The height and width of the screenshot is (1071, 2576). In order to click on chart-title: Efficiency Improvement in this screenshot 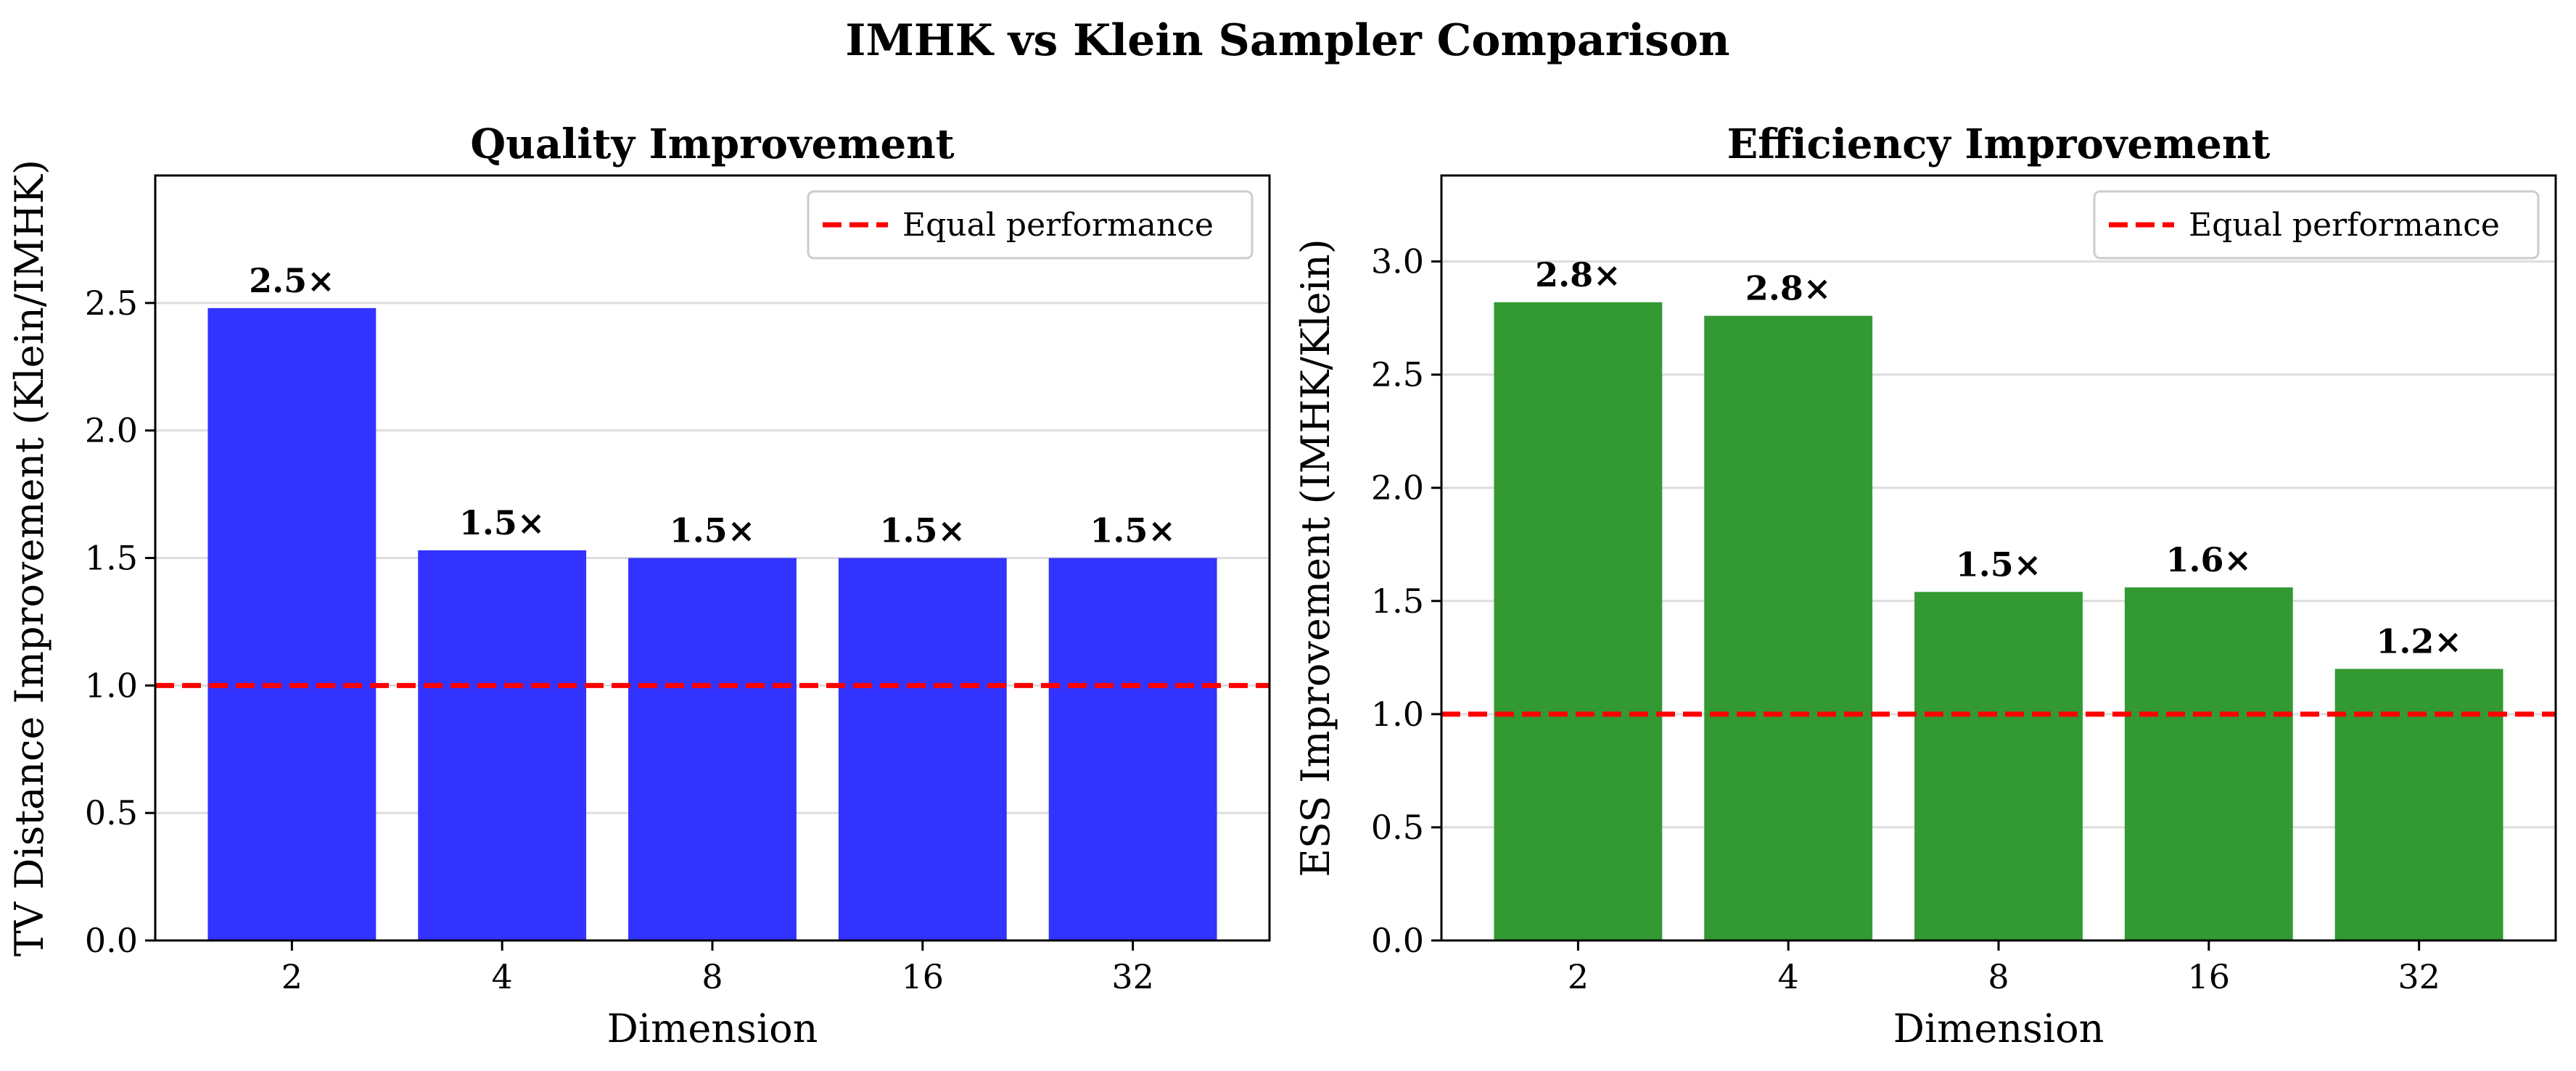, I will do `click(1999, 144)`.